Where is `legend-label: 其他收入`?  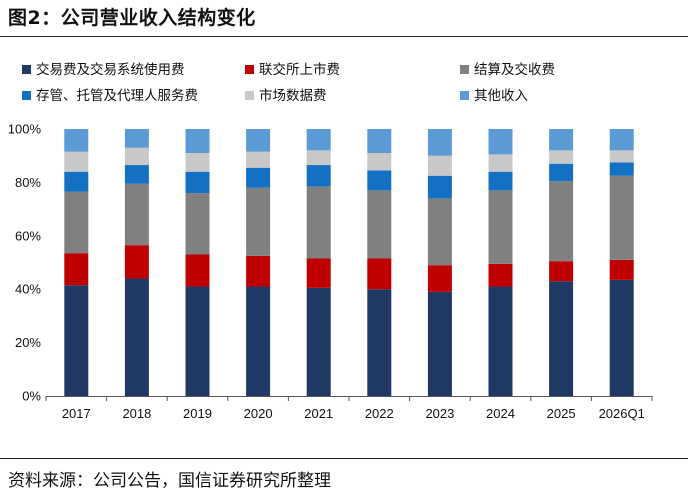
legend-label: 其他收入 is located at coordinates (501, 96).